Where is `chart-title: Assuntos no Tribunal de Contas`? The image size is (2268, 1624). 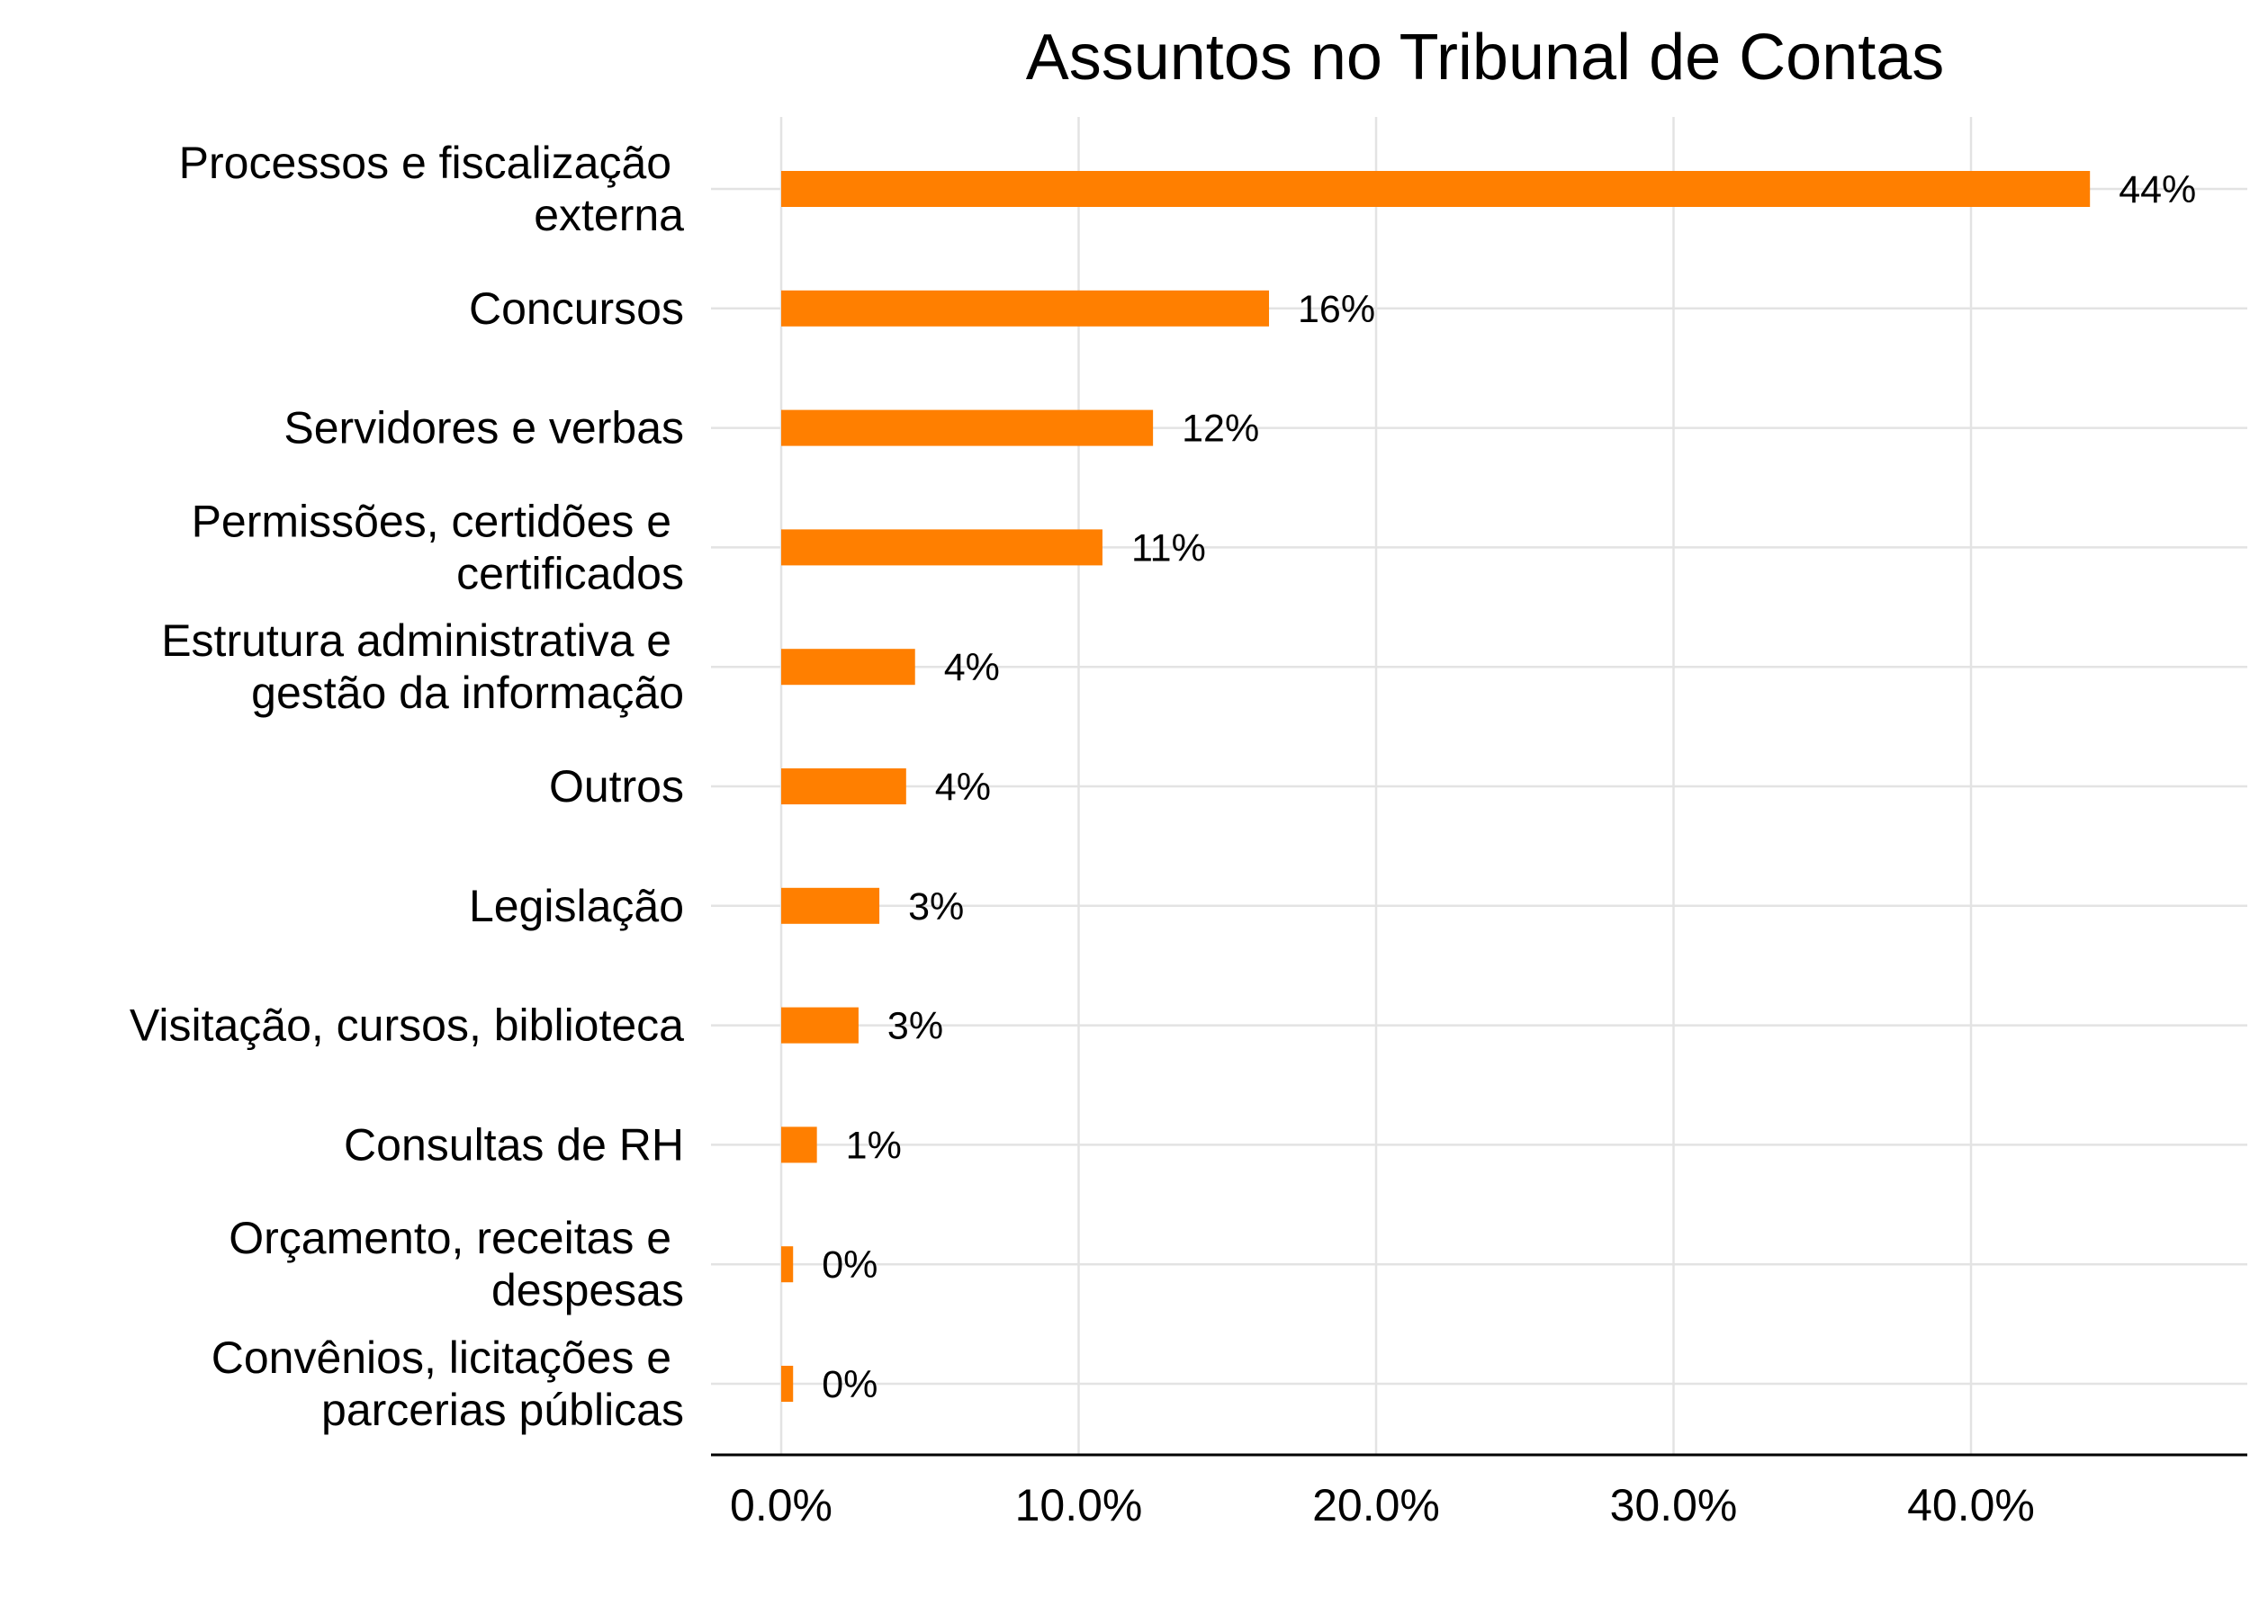
chart-title: Assuntos no Tribunal de Contas is located at coordinates (1486, 58).